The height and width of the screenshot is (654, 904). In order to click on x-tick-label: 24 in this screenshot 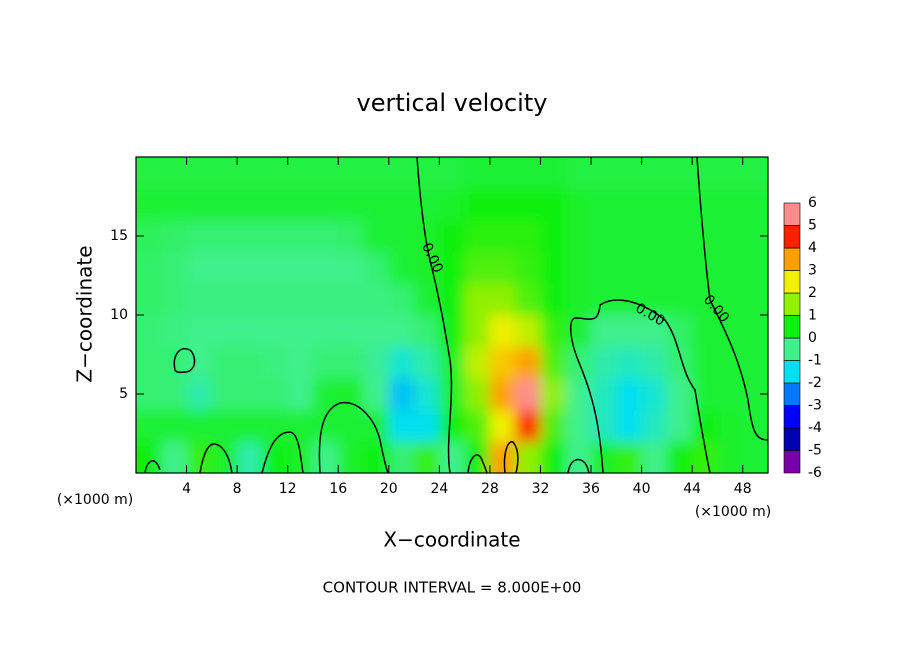, I will do `click(439, 489)`.